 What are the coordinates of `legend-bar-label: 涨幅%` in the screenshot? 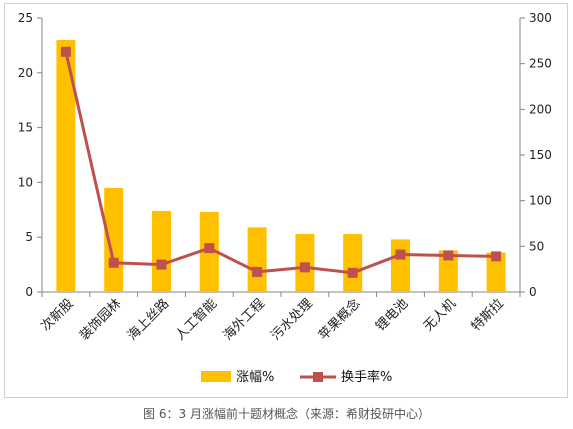 It's located at (255, 377).